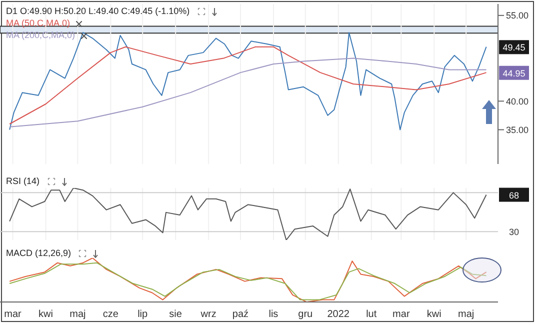 Image resolution: width=536 pixels, height=325 pixels. I want to click on x-tick-label: lut, so click(371, 314).